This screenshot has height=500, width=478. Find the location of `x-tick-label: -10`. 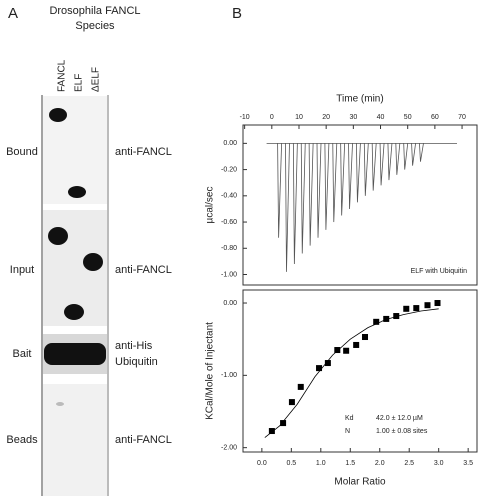

x-tick-label: -10 is located at coordinates (245, 117).